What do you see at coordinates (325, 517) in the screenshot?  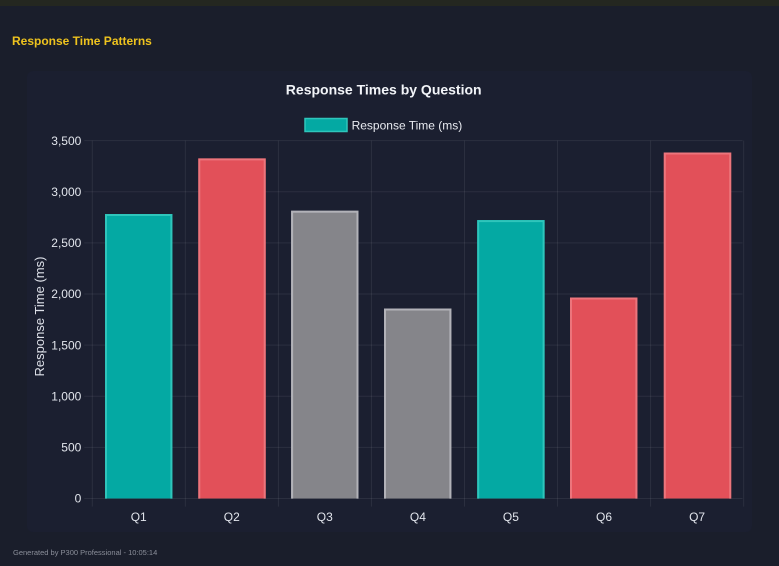 I see `svg-text: Q3` at bounding box center [325, 517].